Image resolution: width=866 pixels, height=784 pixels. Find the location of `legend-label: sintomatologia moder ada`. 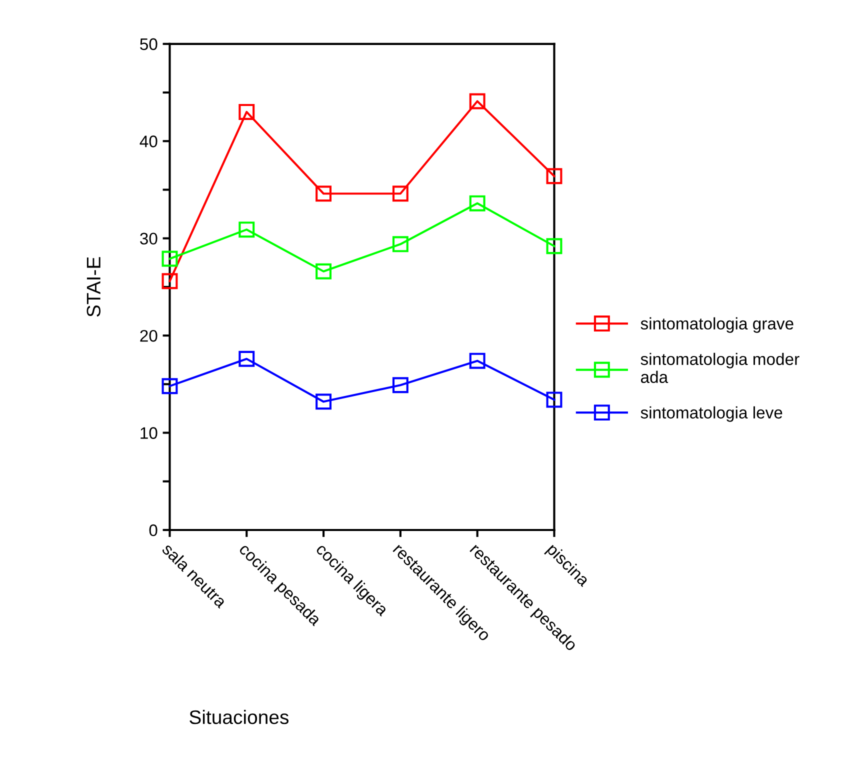

legend-label: sintomatologia moder ada is located at coordinates (720, 368).